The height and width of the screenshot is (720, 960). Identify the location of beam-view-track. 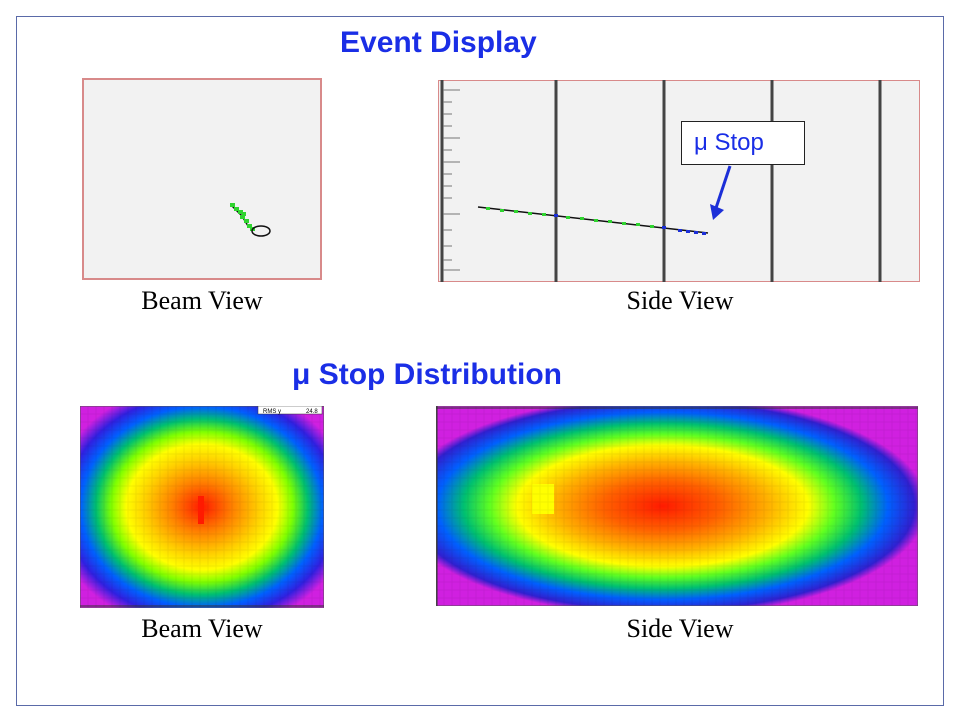
(250, 220).